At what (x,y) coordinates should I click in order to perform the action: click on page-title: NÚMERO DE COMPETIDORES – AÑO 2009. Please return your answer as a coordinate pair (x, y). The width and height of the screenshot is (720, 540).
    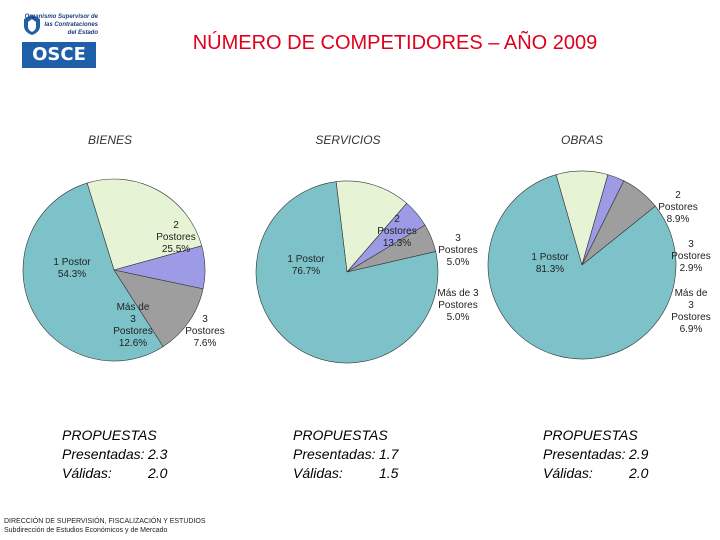
    Looking at the image, I should click on (395, 43).